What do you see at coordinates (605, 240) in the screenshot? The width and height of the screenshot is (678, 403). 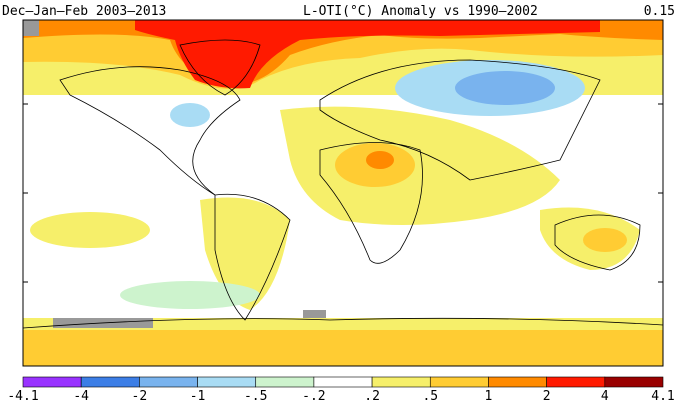 I see `australia-hot` at bounding box center [605, 240].